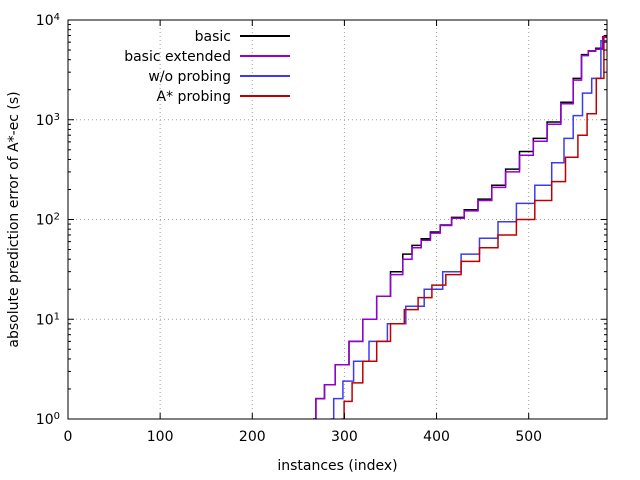 This screenshot has width=640, height=480. What do you see at coordinates (337, 466) in the screenshot?
I see `x-axis-title: instances (index)` at bounding box center [337, 466].